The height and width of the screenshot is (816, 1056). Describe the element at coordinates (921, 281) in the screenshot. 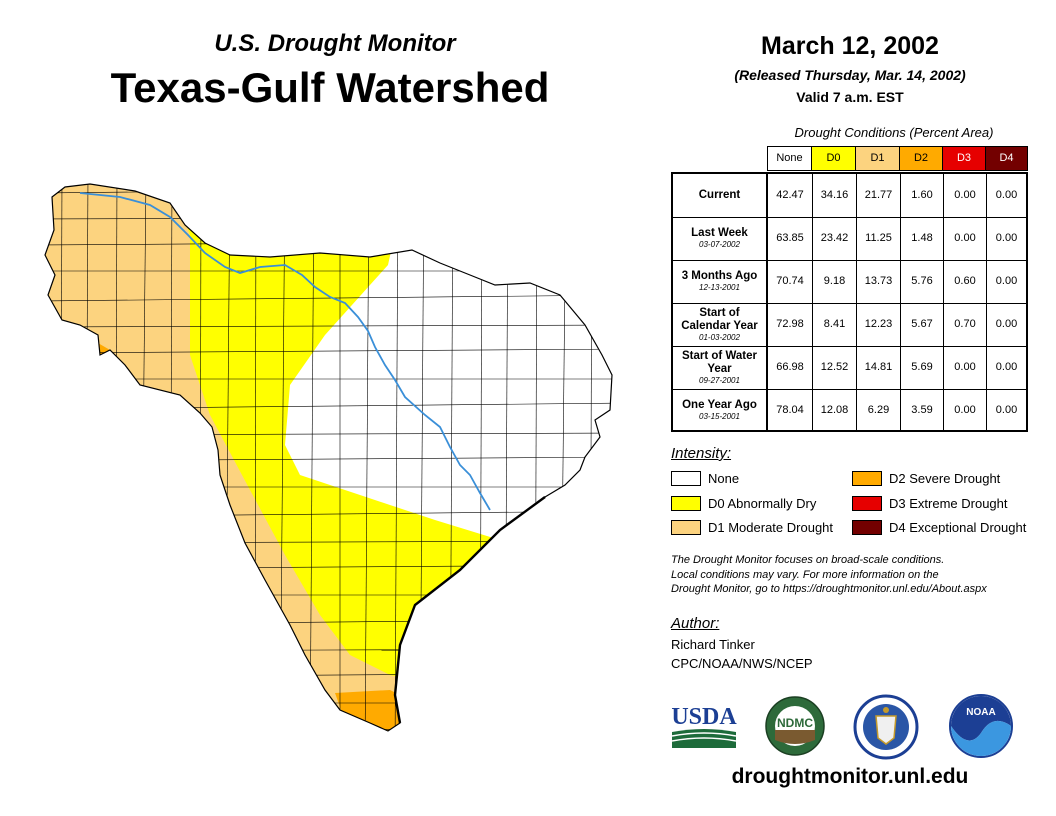

I see `table-cell: 5.76` at that location.